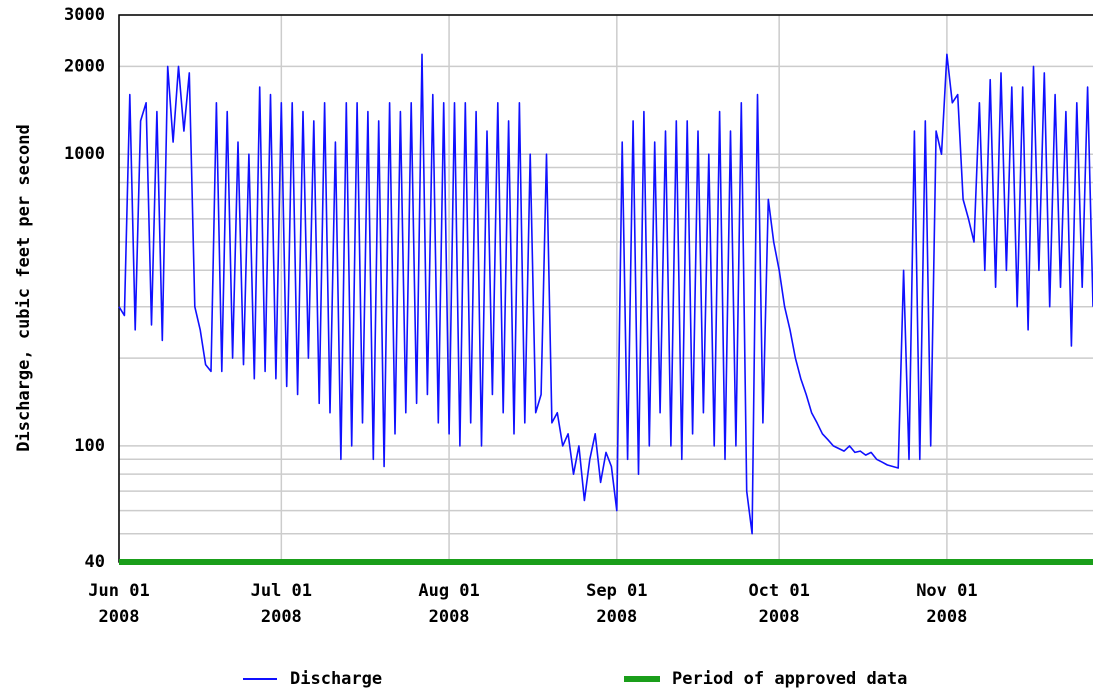 Image resolution: width=1093 pixels, height=691 pixels. Describe the element at coordinates (946, 604) in the screenshot. I see `x-tick-label: Nov 01 2008` at that location.